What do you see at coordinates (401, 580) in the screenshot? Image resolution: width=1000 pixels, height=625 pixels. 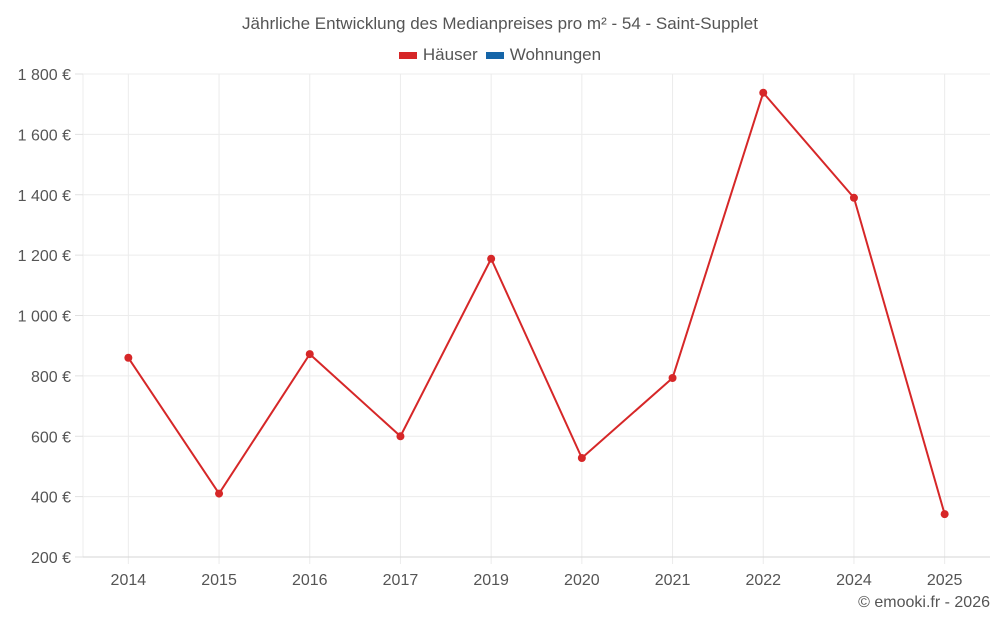 I see `x-tick-label: 2017` at bounding box center [401, 580].